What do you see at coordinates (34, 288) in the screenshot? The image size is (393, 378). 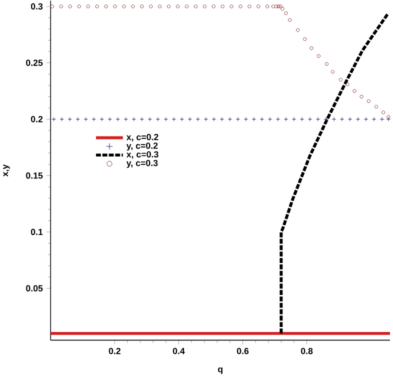 I see `y-tick-label: 0.05` at bounding box center [34, 288].